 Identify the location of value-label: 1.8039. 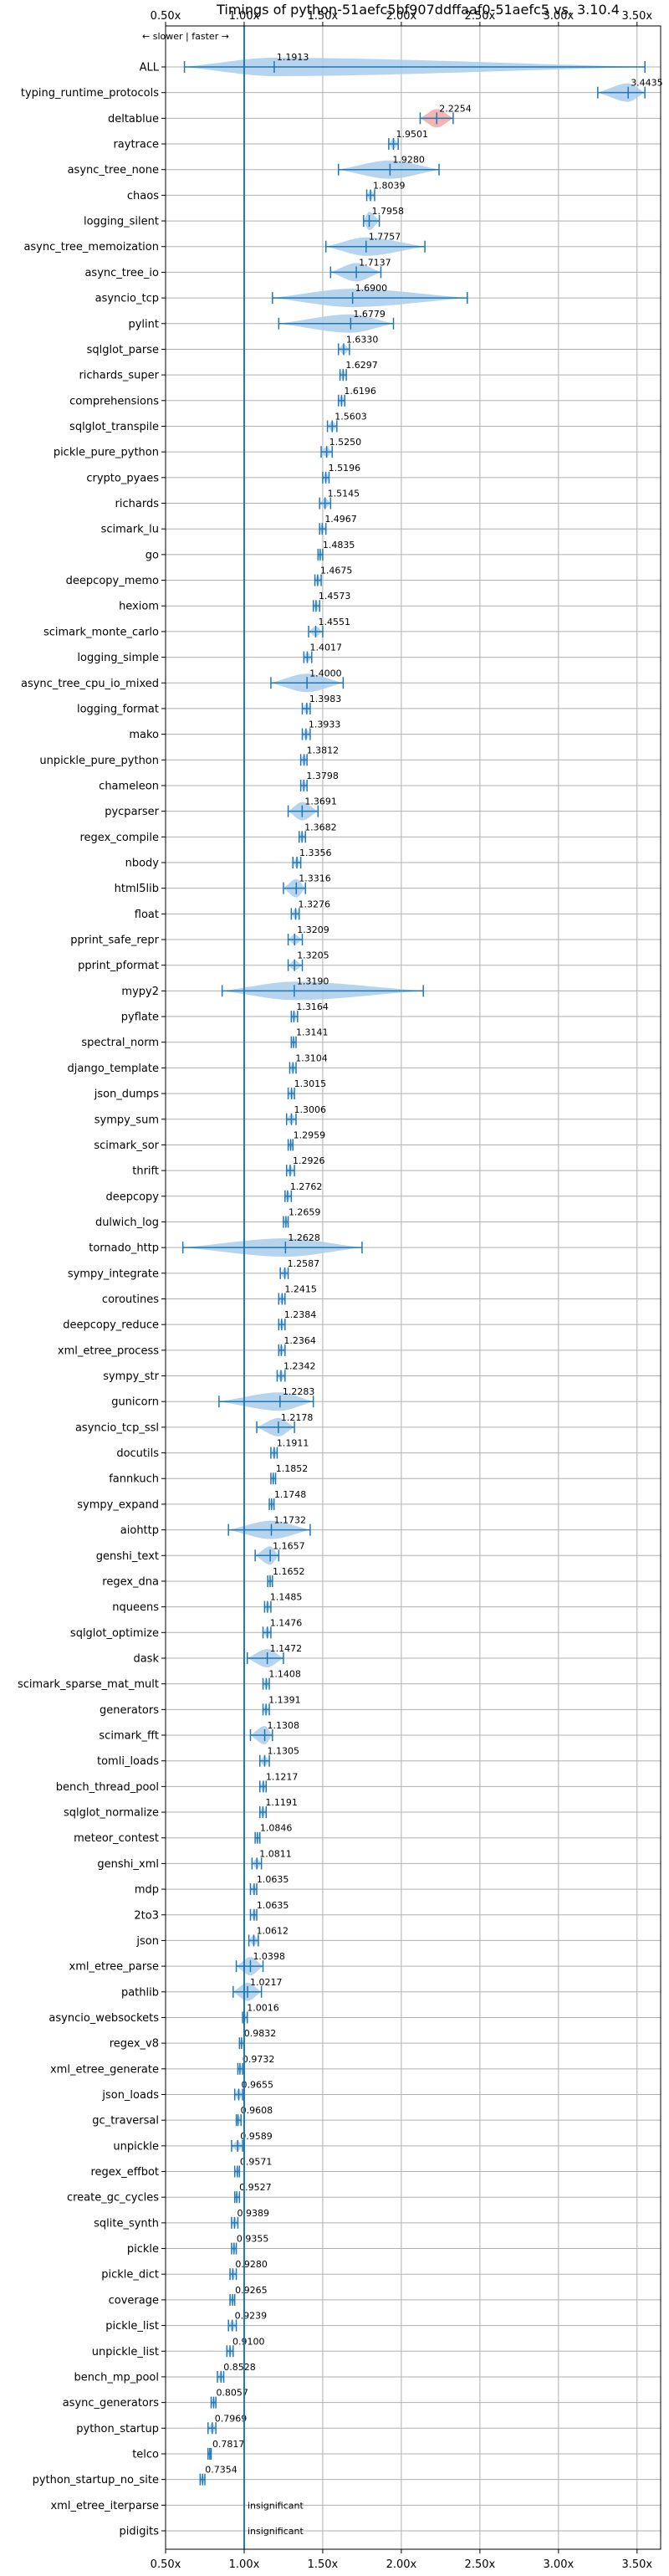
(390, 186).